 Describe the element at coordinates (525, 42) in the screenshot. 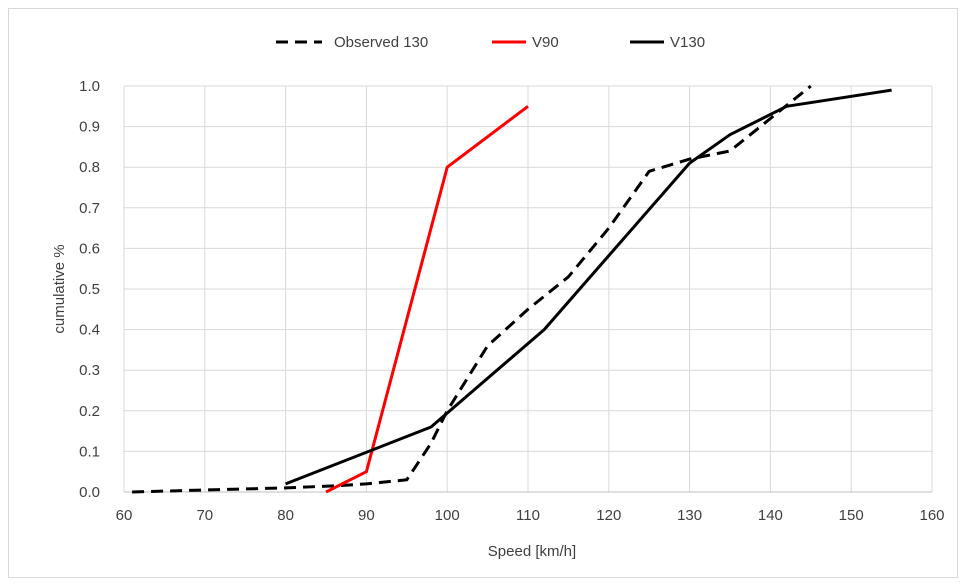

I see `legend-item-v90: V90` at that location.